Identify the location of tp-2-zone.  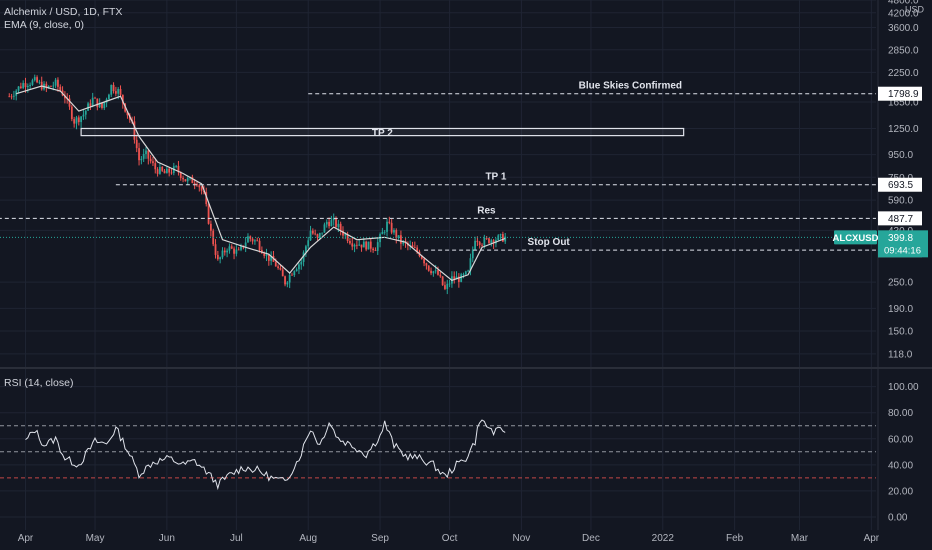
(382, 132).